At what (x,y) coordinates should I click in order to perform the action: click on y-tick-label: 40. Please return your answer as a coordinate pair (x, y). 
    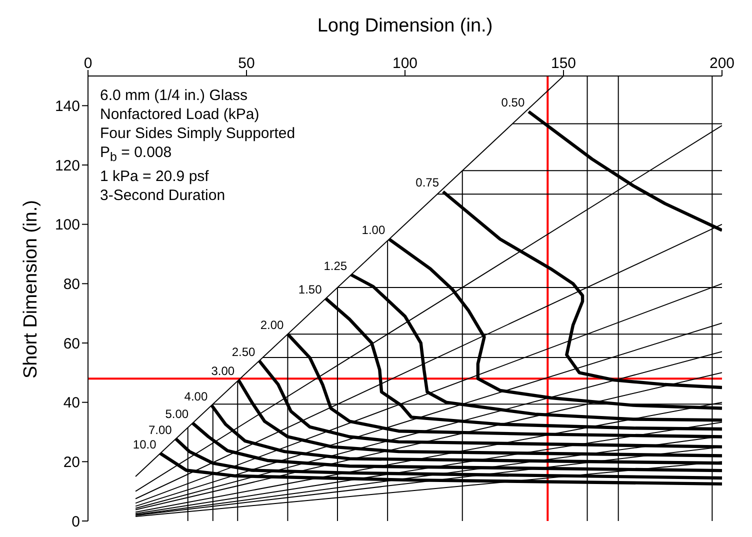
    Looking at the image, I should click on (71, 403).